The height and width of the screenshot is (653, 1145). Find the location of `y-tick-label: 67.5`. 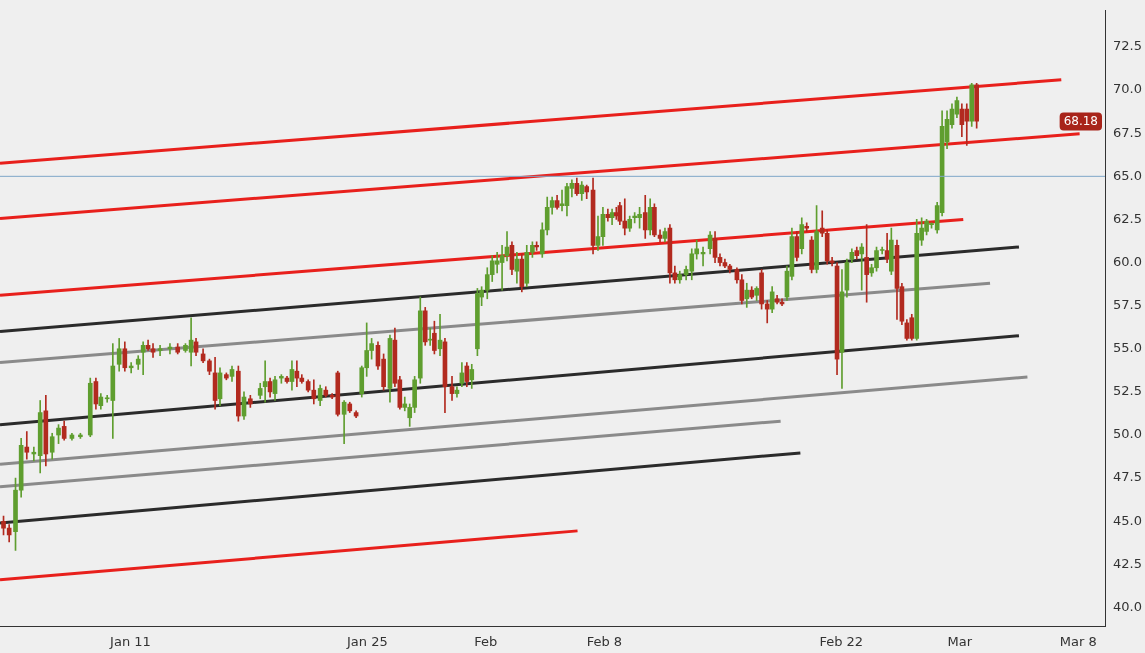

y-tick-label: 67.5 is located at coordinates (1127, 132).